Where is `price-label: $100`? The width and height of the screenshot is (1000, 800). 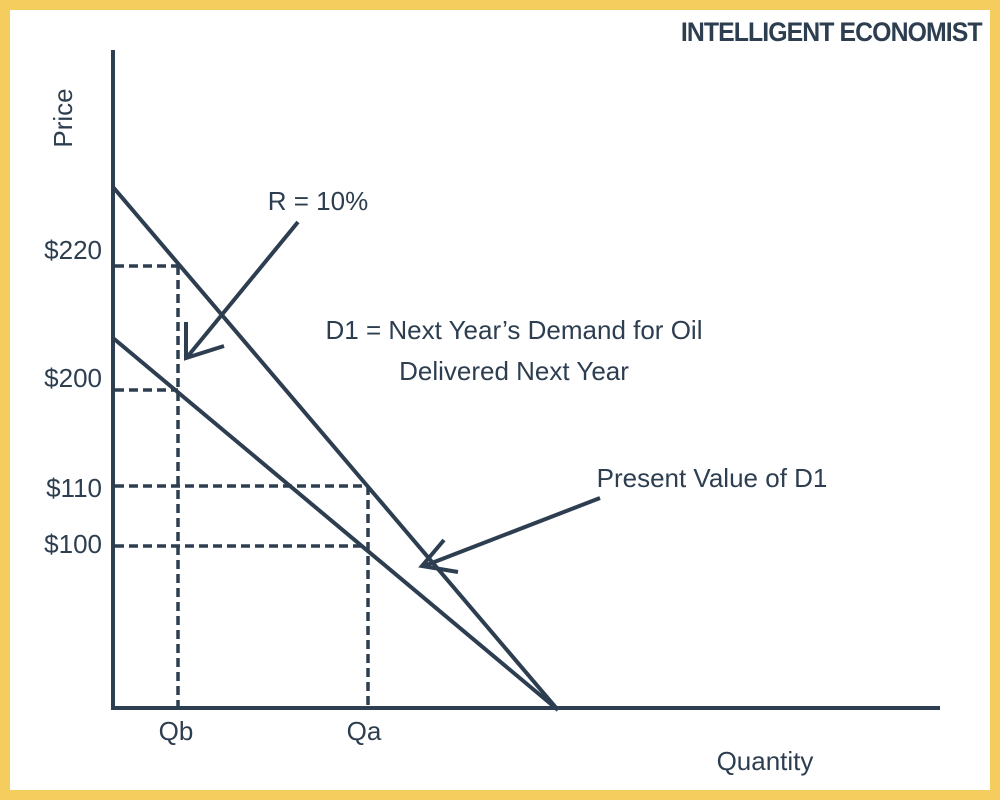 price-label: $100 is located at coordinates (73, 544).